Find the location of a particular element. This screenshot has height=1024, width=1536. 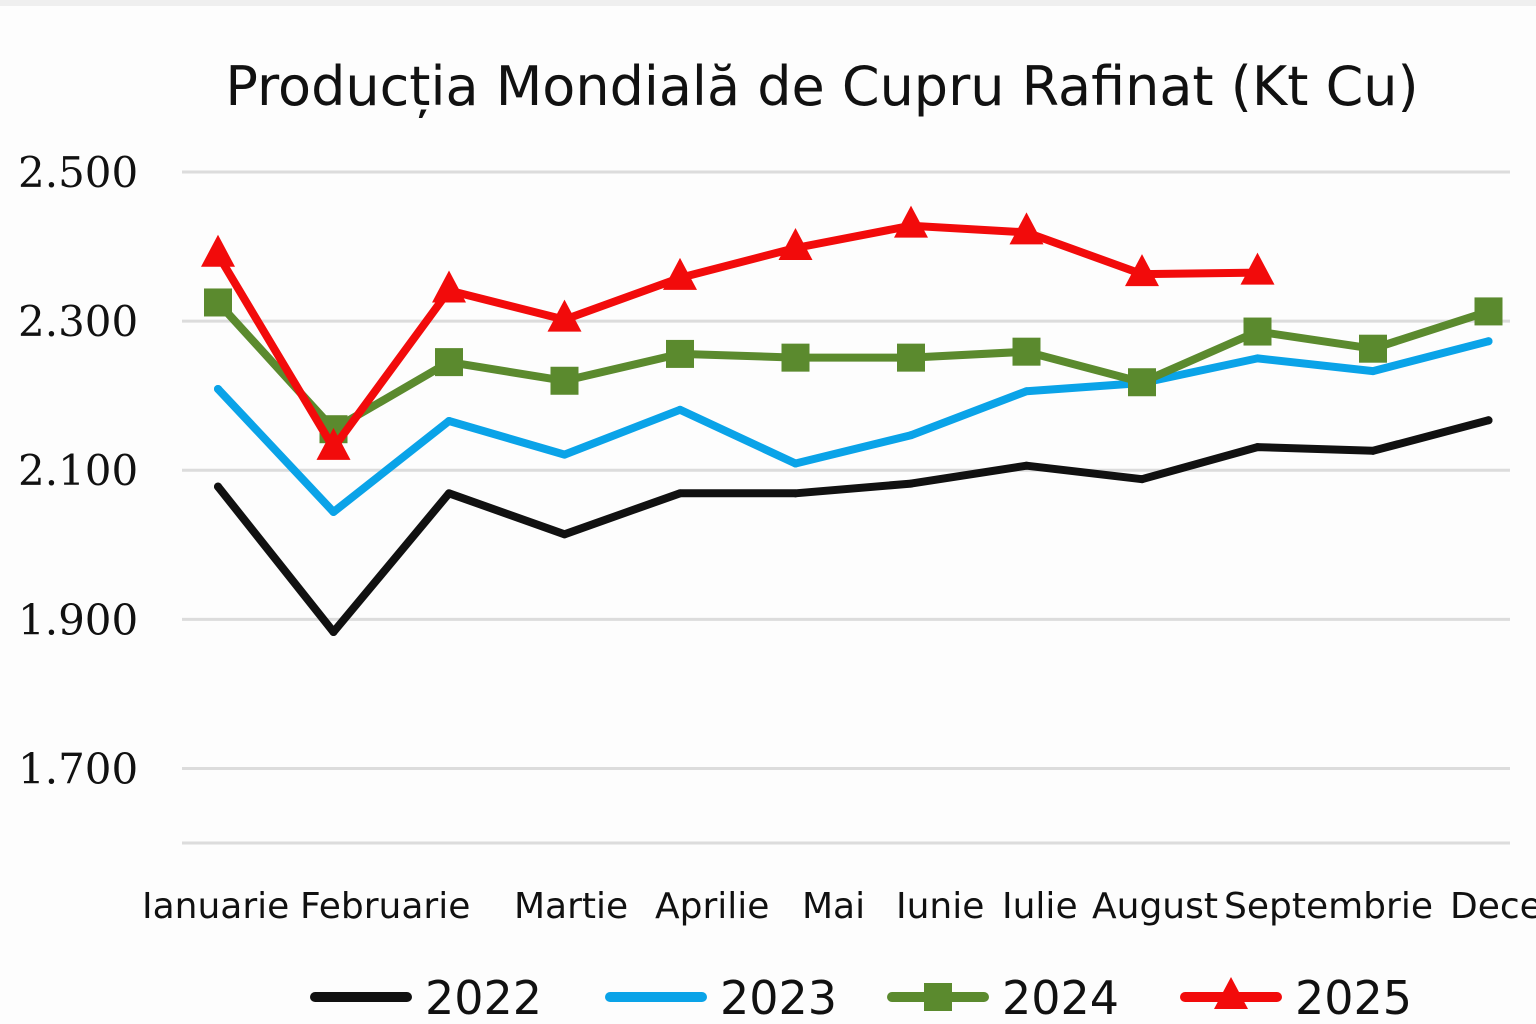

legend-item-2022: 2022 is located at coordinates (426, 997).